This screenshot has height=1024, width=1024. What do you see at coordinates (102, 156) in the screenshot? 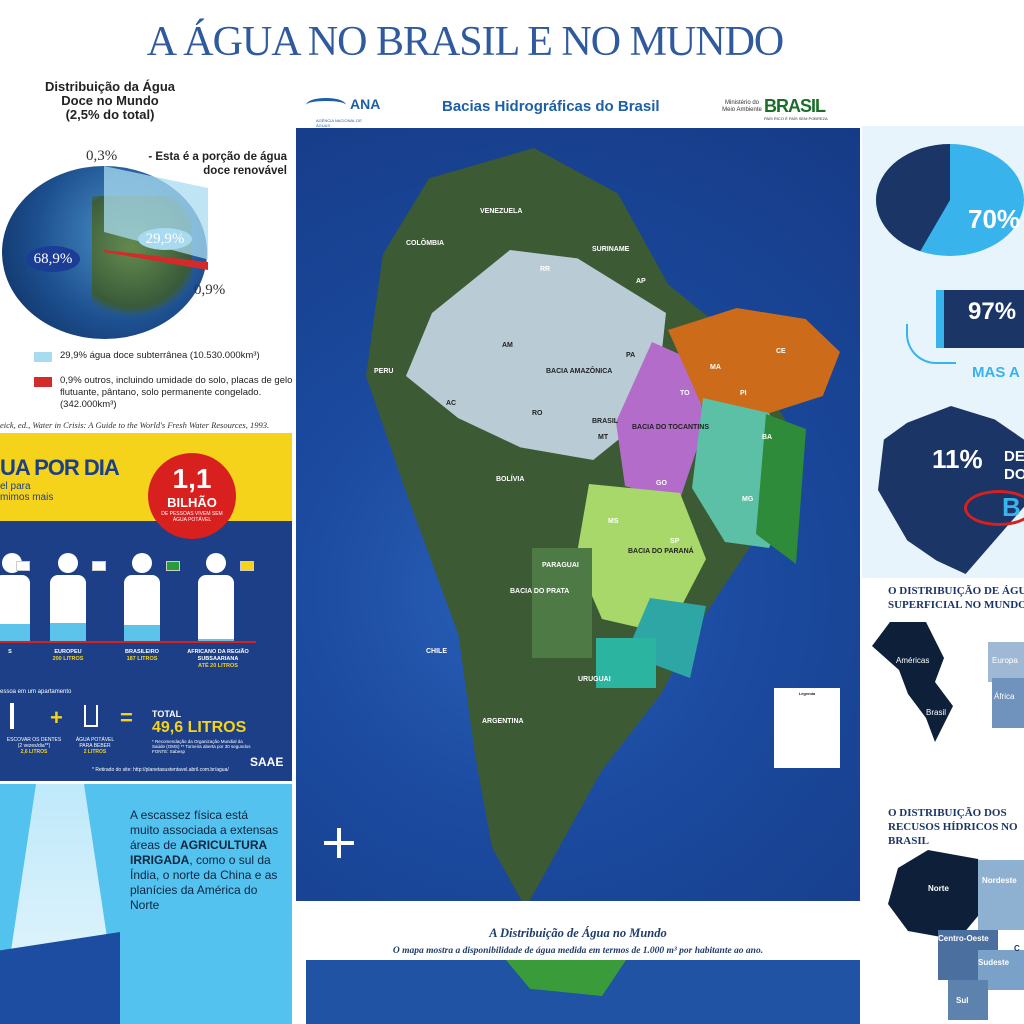
I see `renewable-percent-label: 0,3%` at bounding box center [102, 156].